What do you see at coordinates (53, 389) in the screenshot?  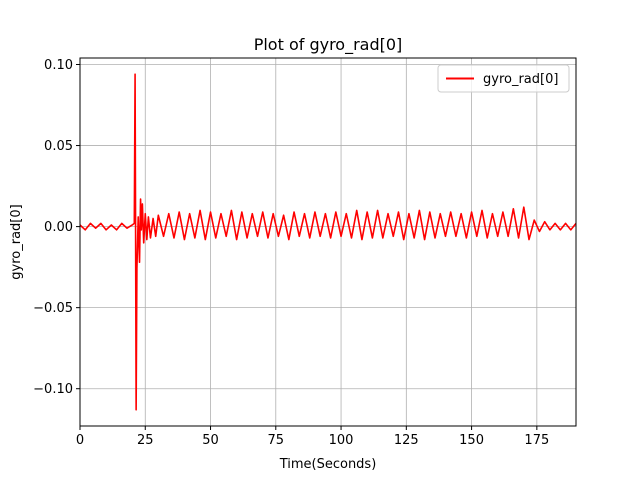 I see `y-tick-label: −0.10` at bounding box center [53, 389].